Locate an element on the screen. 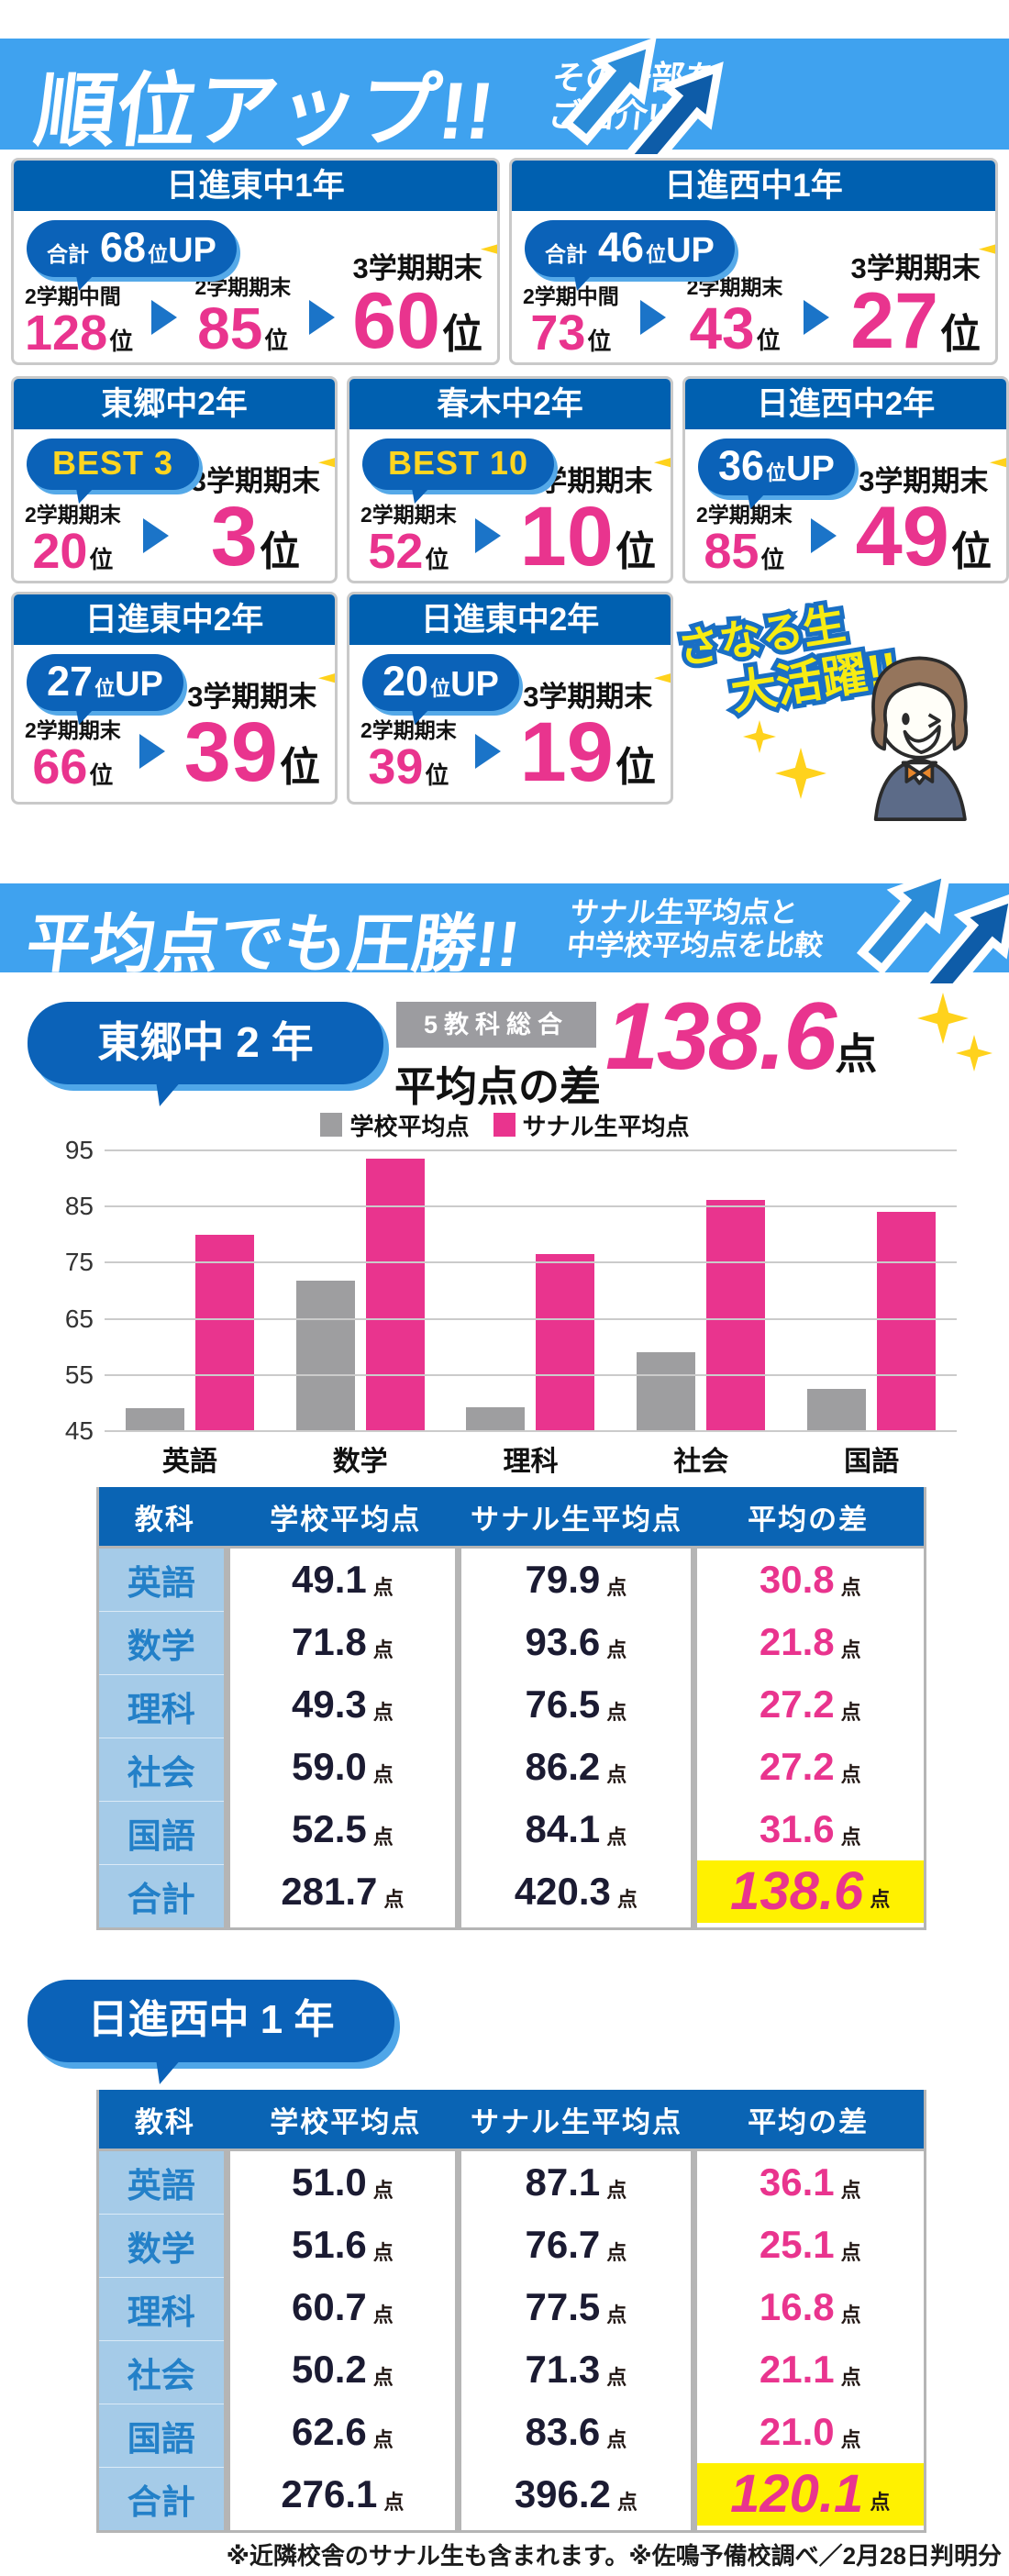 The height and width of the screenshot is (2576, 1009). diff-number: 16.8 is located at coordinates (797, 2306).